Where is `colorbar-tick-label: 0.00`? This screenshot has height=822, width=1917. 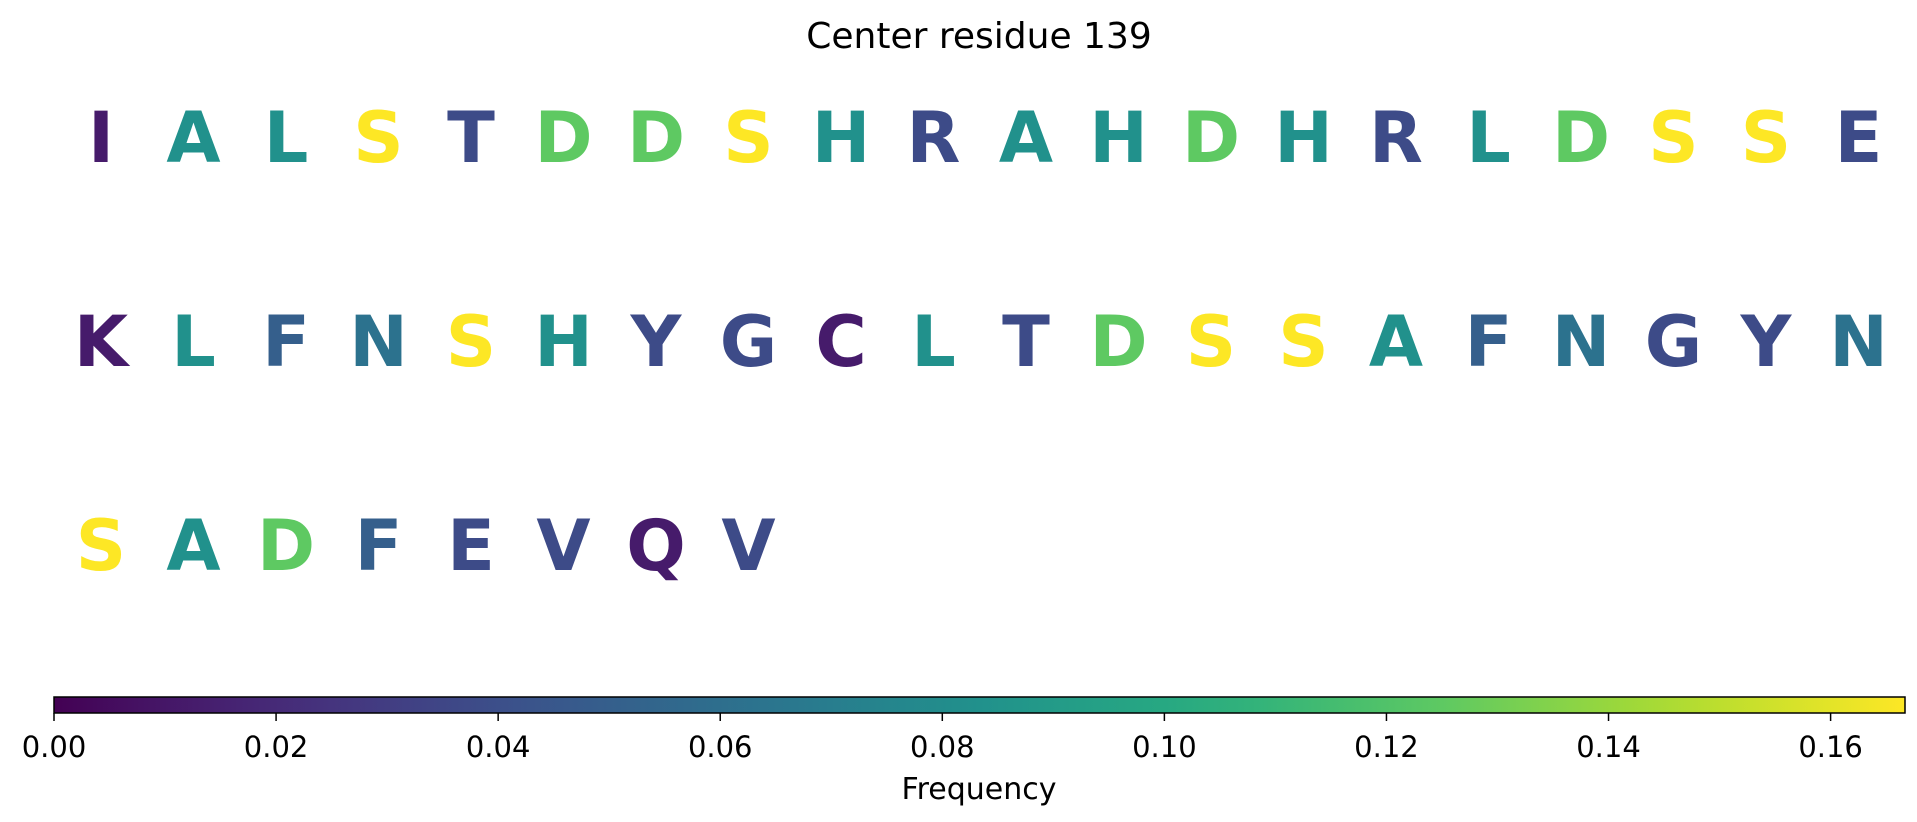
colorbar-tick-label: 0.00 is located at coordinates (54, 747).